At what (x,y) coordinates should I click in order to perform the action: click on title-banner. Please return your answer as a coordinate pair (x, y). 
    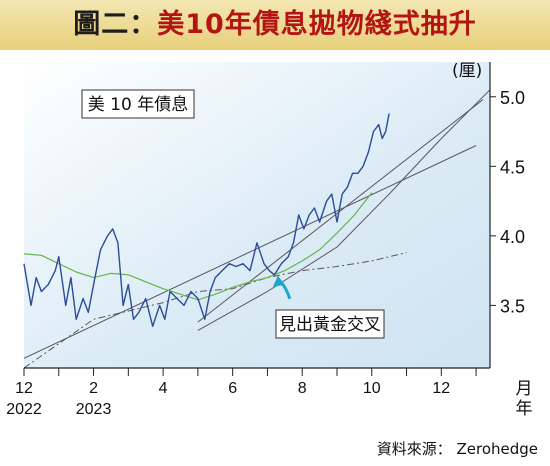
    Looking at the image, I should click on (275, 25).